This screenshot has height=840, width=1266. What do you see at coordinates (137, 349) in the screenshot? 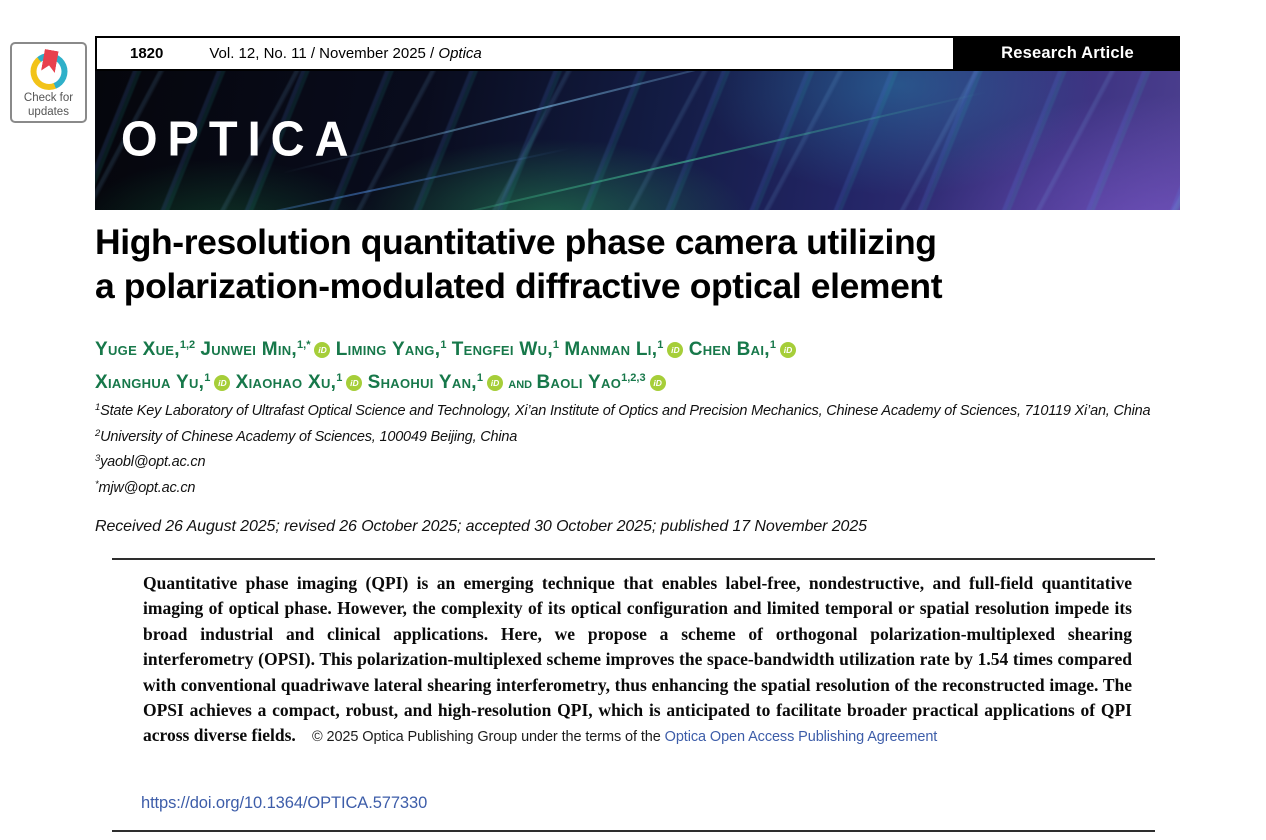
I see `author-name: Yuge Xue,` at bounding box center [137, 349].